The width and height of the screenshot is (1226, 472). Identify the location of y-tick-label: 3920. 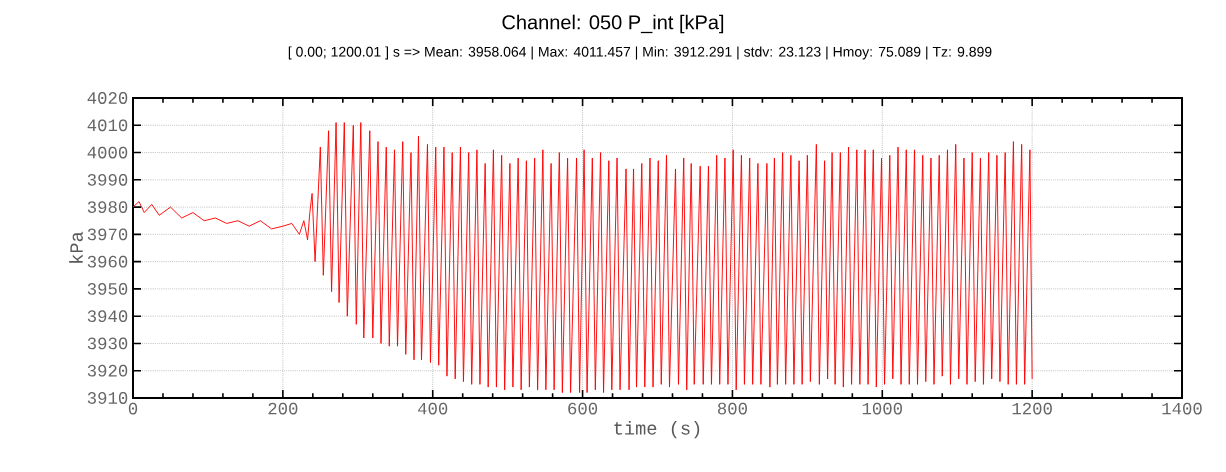
(107, 370).